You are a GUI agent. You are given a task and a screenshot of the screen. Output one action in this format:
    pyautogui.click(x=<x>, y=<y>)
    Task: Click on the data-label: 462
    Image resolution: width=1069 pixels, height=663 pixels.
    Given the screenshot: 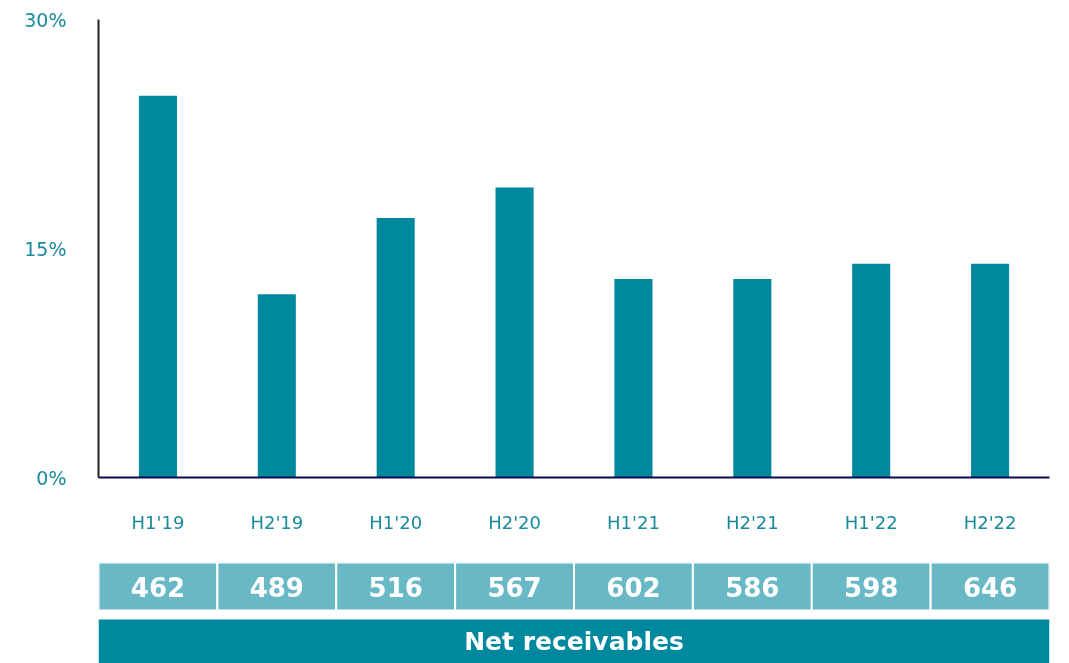 What is the action you would take?
    pyautogui.click(x=158, y=587)
    